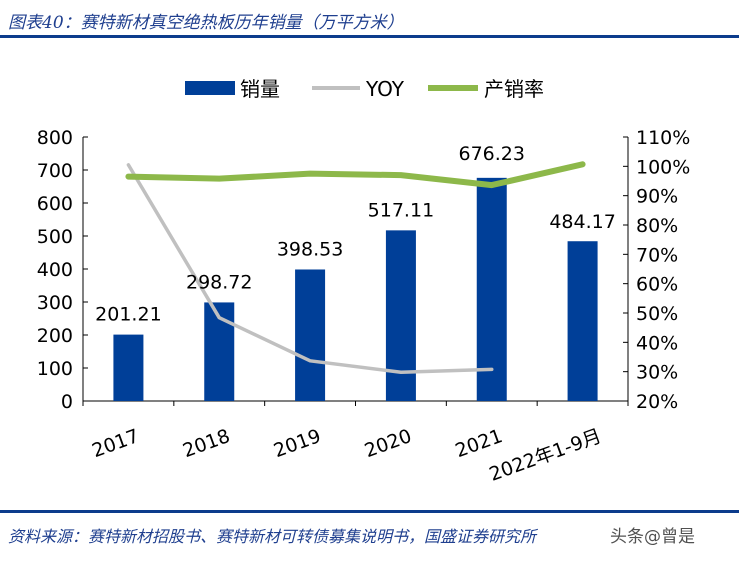 The image size is (739, 563). Describe the element at coordinates (297, 443) in the screenshot. I see `x-tick-label: 2019` at that location.